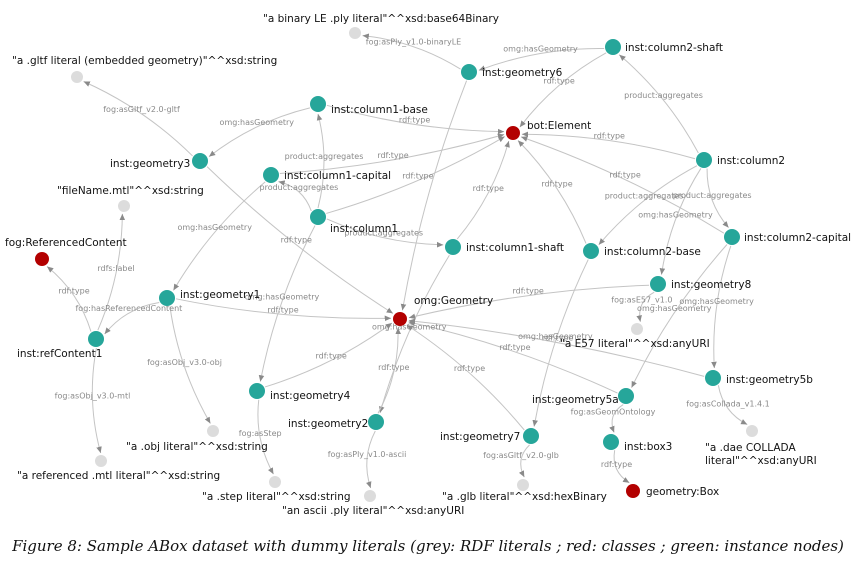 The image size is (856, 570). I want to click on node-col2-capital: inst:column2-capital, so click(787, 237).